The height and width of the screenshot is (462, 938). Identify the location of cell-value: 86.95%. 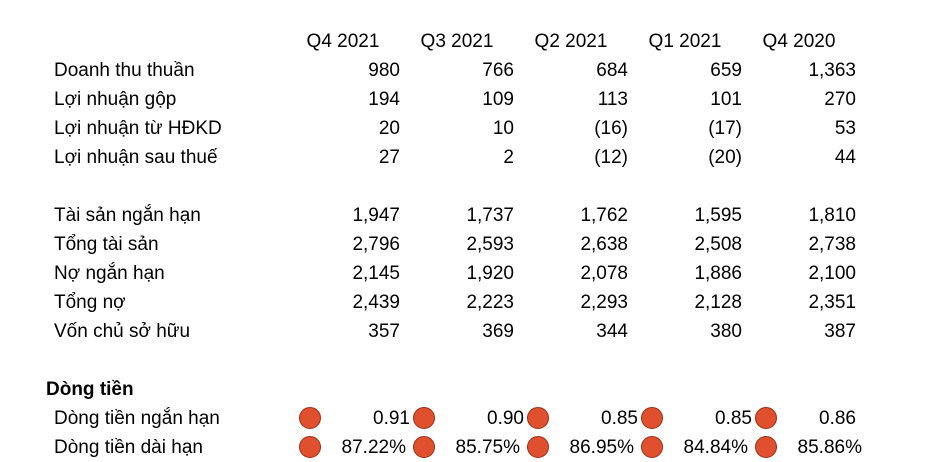
(601, 447).